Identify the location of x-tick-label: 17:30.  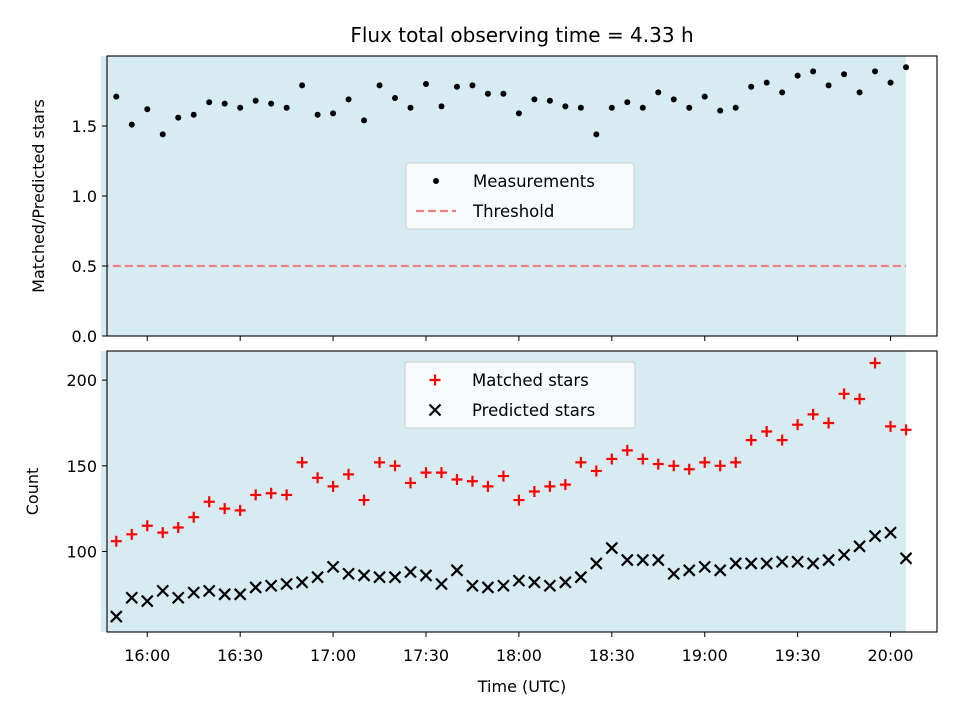
(426, 655).